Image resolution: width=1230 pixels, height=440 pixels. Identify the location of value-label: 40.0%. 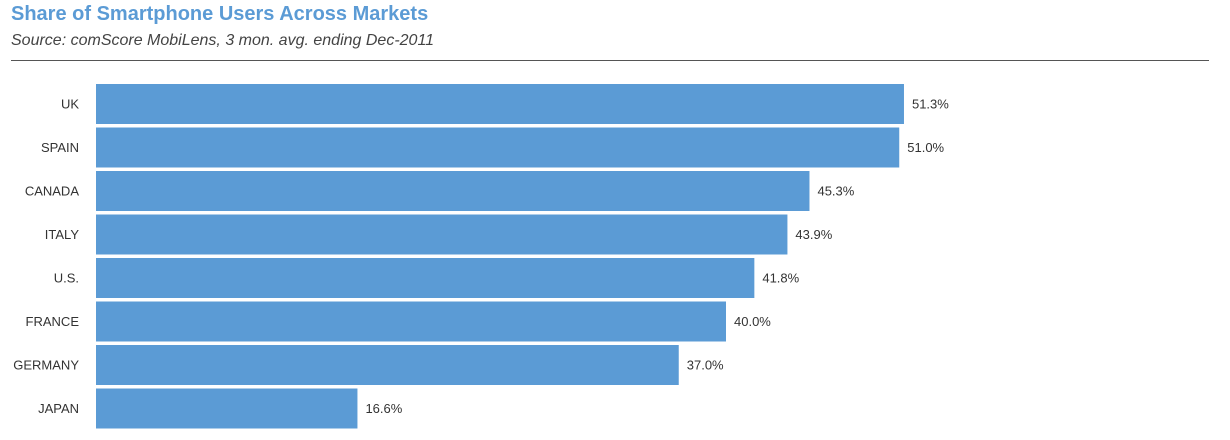
(752, 321).